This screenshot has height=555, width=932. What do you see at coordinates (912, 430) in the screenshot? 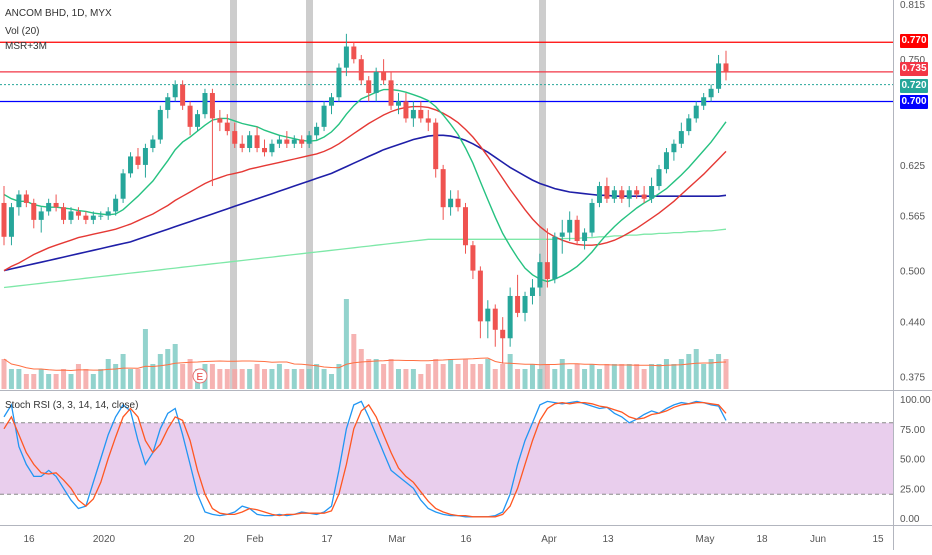
I see `stoch-tick-label: 75.00` at bounding box center [912, 430].